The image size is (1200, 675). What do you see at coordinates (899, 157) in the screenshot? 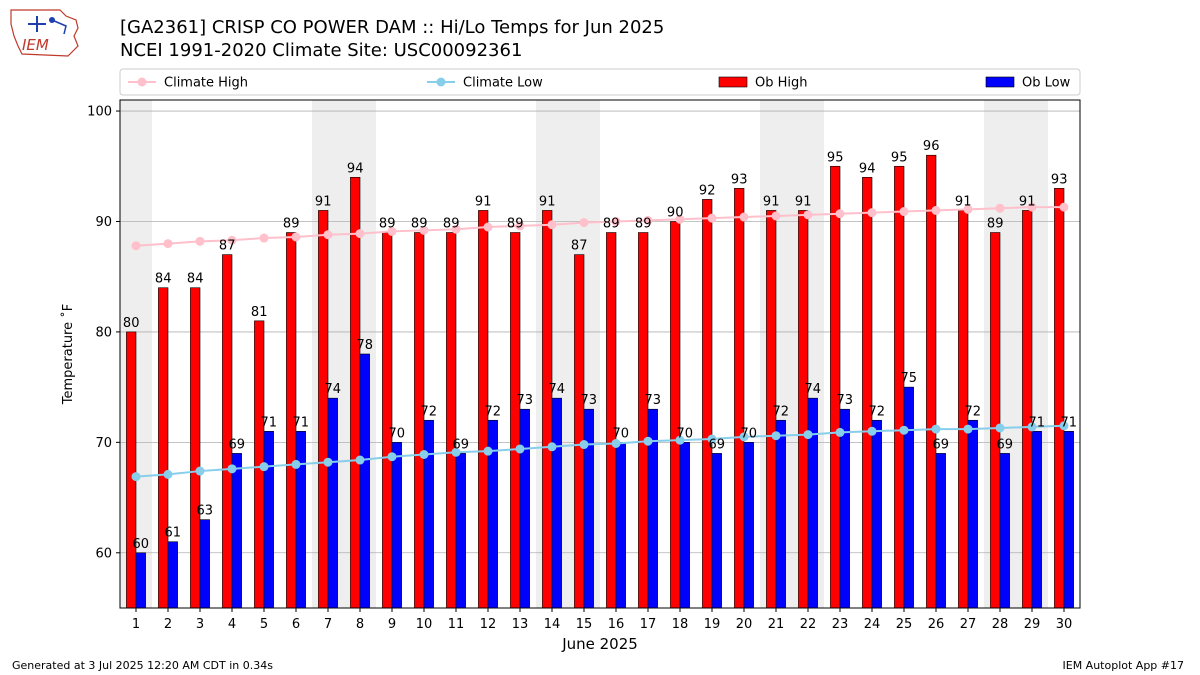
I see `ob-high-label: 95` at bounding box center [899, 157].